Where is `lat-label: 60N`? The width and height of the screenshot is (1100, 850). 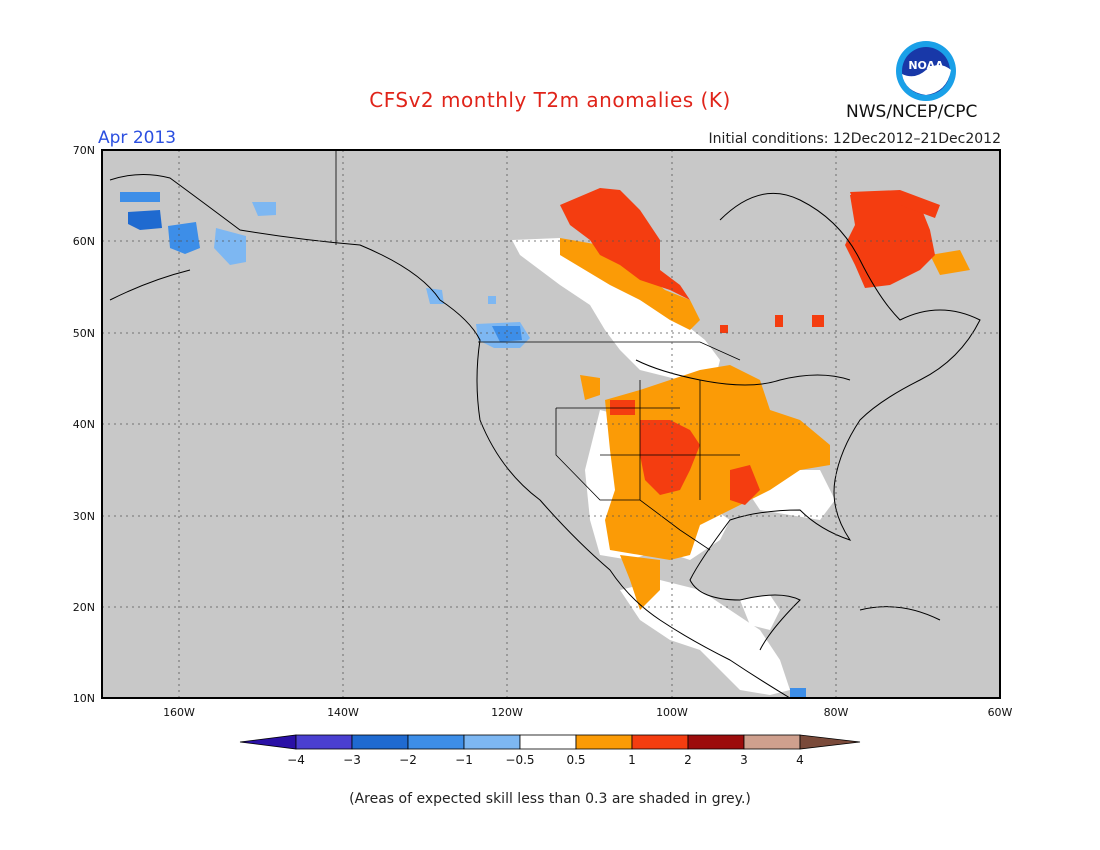 lat-label: 60N is located at coordinates (84, 241).